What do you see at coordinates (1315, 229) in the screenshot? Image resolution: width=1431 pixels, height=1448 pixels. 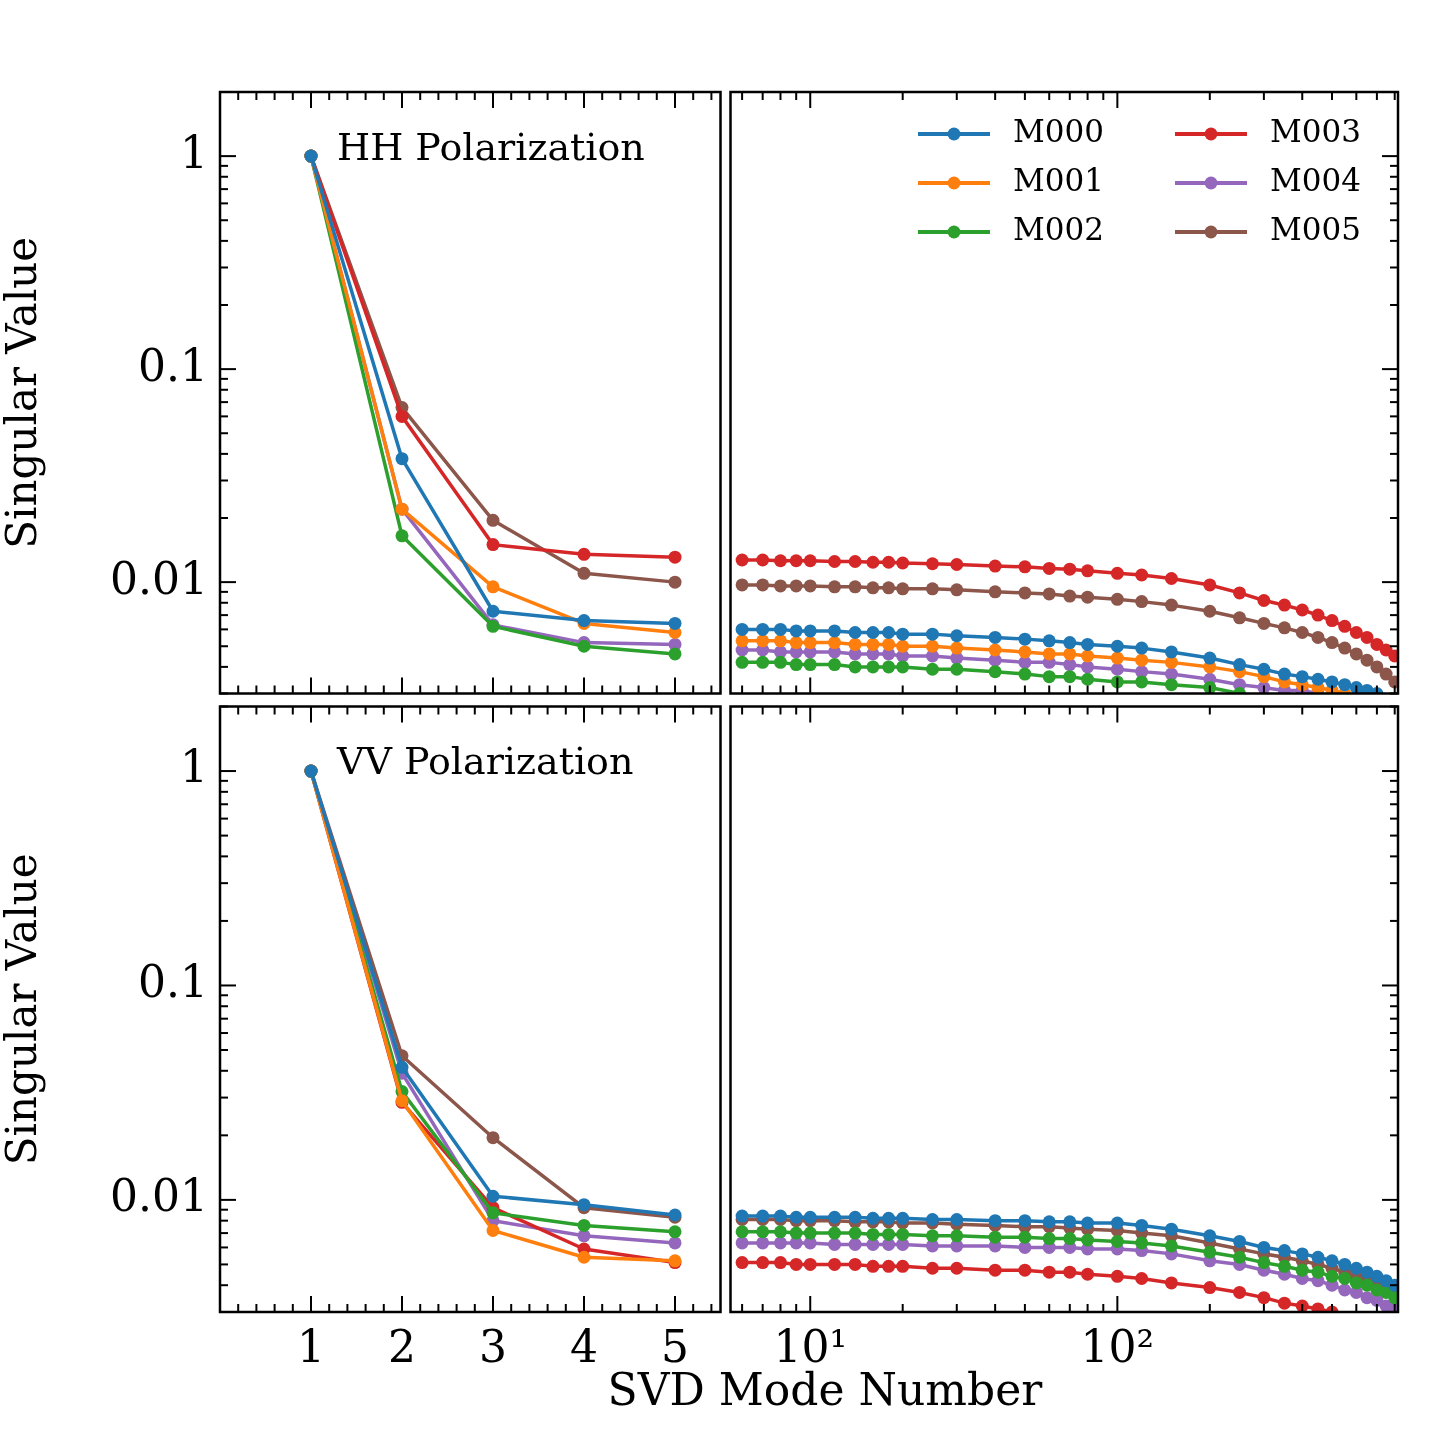 I see `legend-label: M005` at bounding box center [1315, 229].